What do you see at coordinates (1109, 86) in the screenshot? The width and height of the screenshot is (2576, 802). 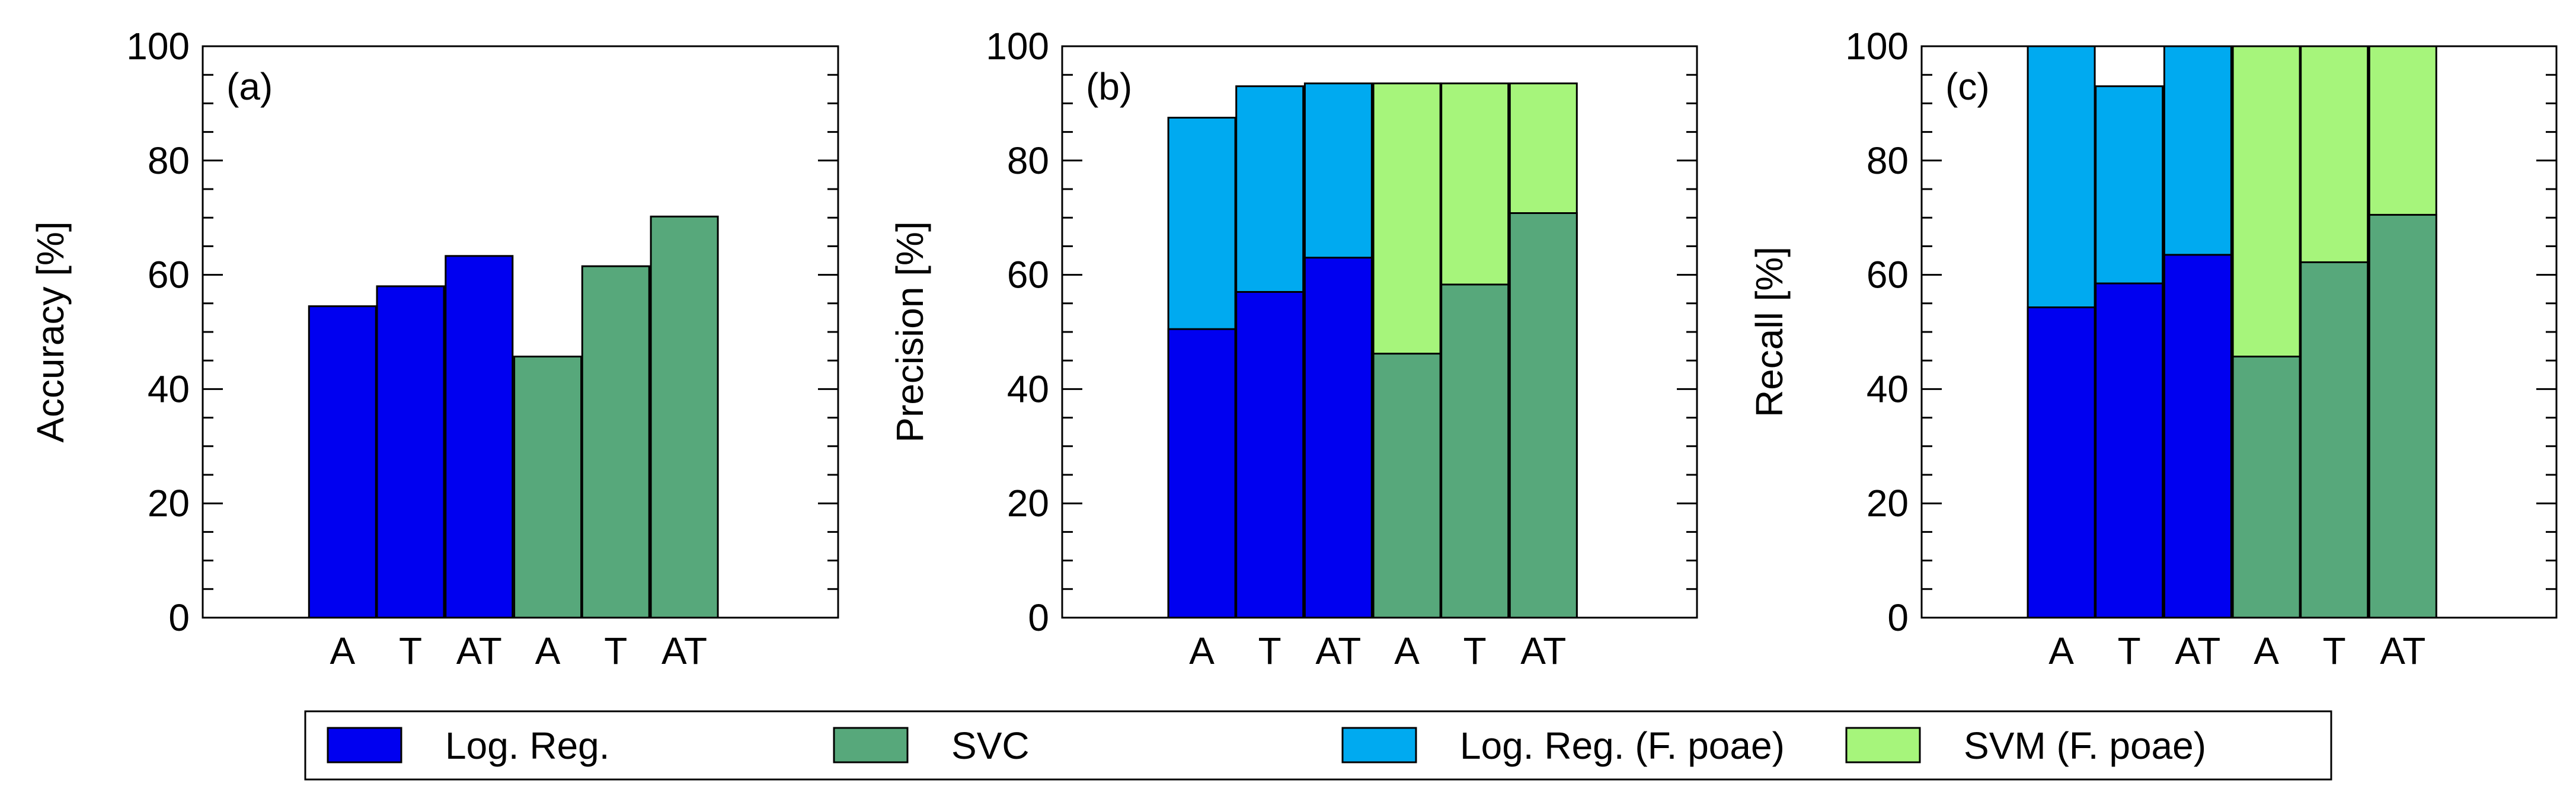 I see `panel-label: (b)` at bounding box center [1109, 86].